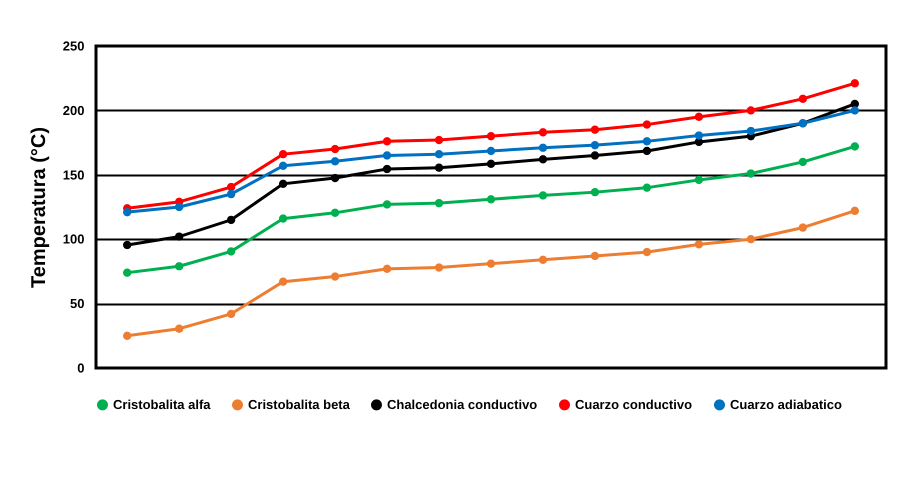 Image resolution: width=912 pixels, height=485 pixels. What do you see at coordinates (633, 404) in the screenshot?
I see `legend-label: Cuarzo conductivo` at bounding box center [633, 404].